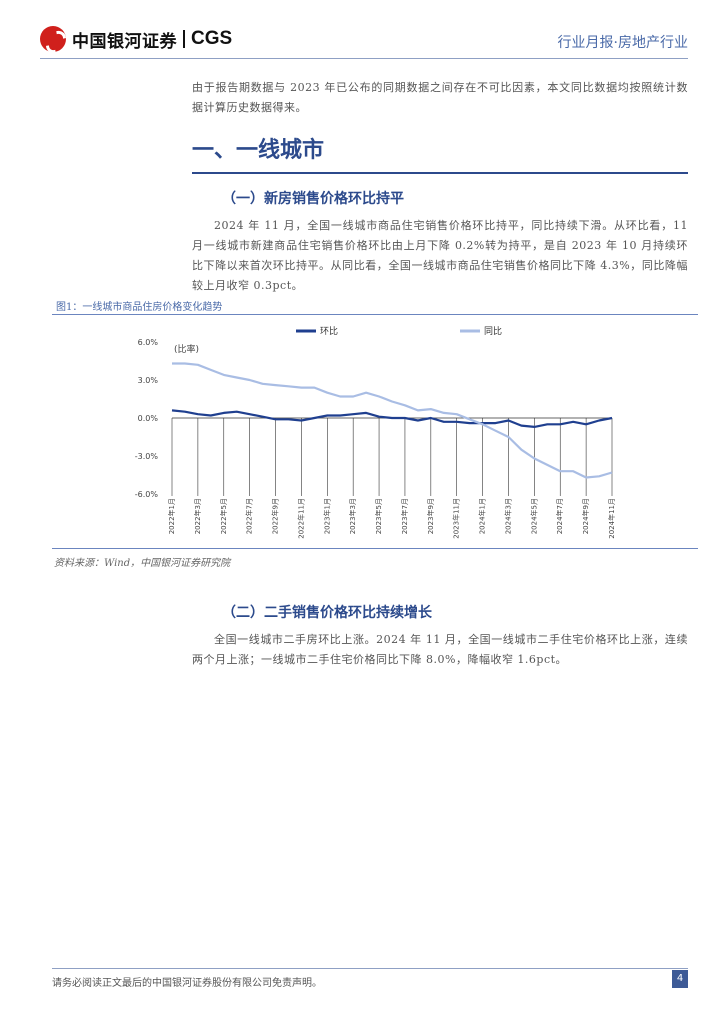  What do you see at coordinates (327, 613) in the screenshot?
I see `subsection-title-2: （二）二手销售价格环比持续增长` at bounding box center [327, 613].